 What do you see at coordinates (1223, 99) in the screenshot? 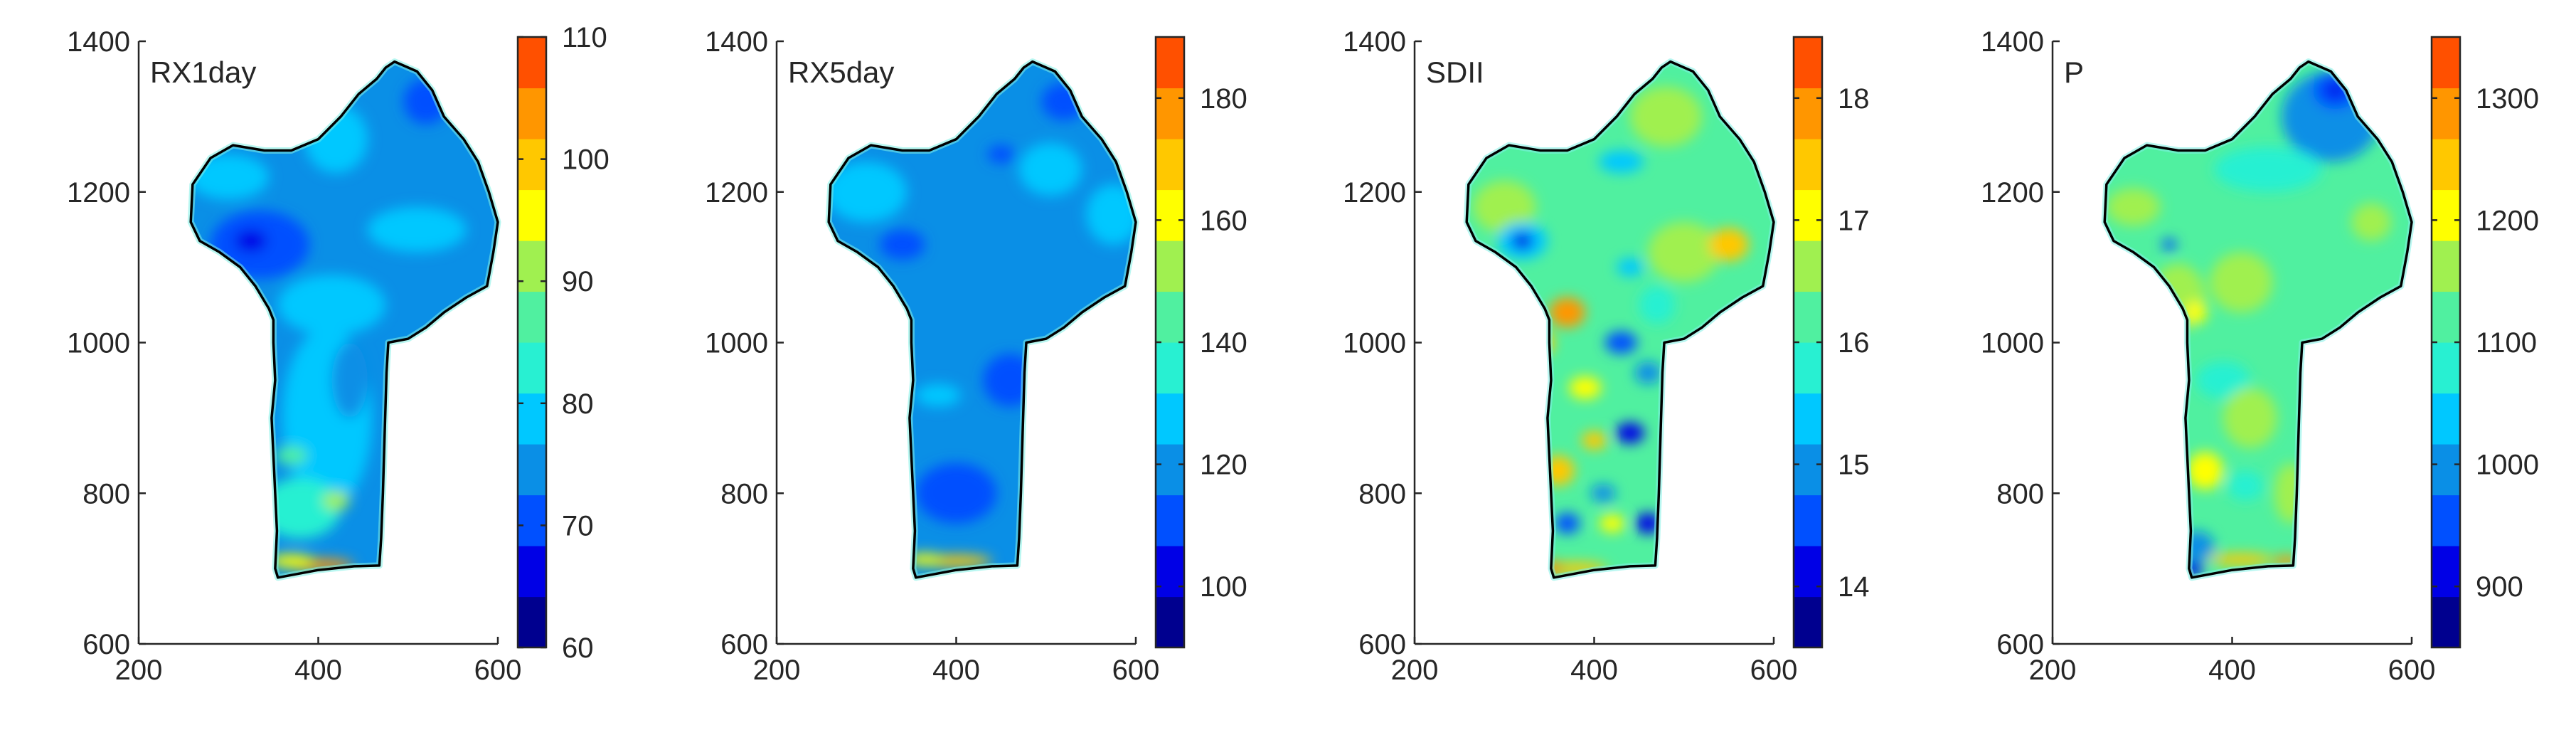
I see `colorbar-tick-label: 180` at bounding box center [1223, 99].